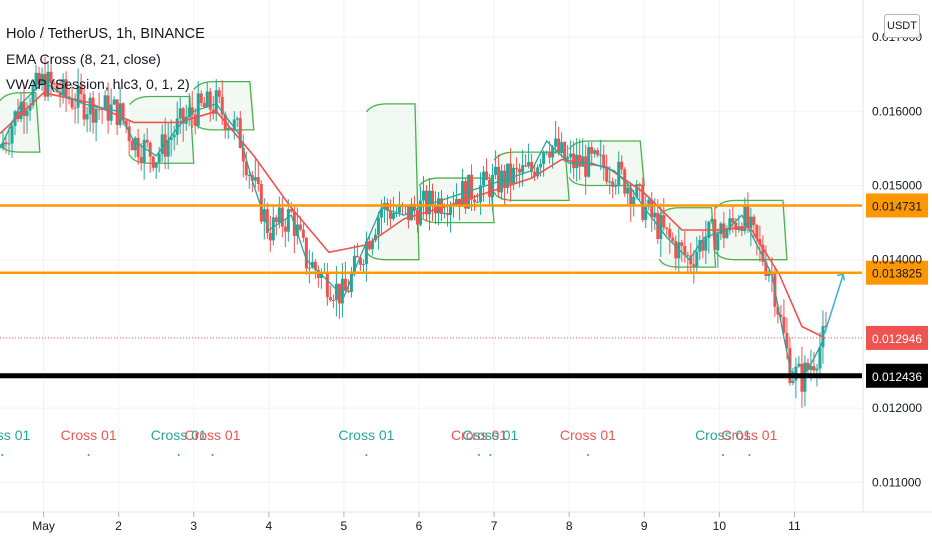  Describe the element at coordinates (83, 59) in the screenshot. I see `ema-cross-indicator: EMA Cross (8, 21, close)` at that location.